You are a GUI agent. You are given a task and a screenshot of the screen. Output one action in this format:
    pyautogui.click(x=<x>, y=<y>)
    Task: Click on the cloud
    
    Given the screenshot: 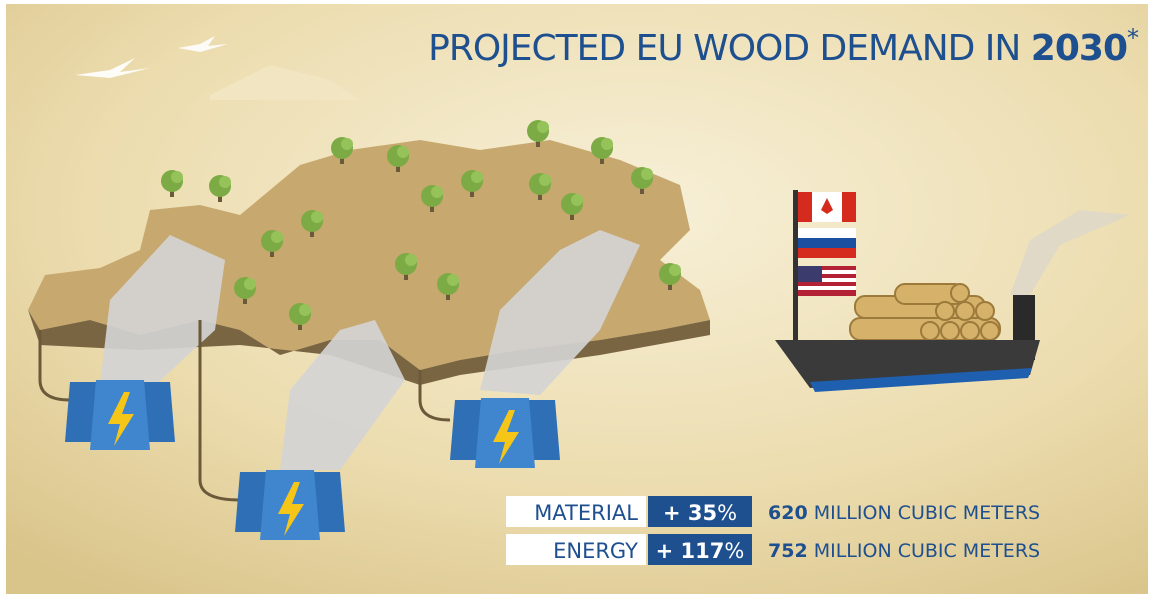 What is the action you would take?
    pyautogui.click(x=285, y=82)
    